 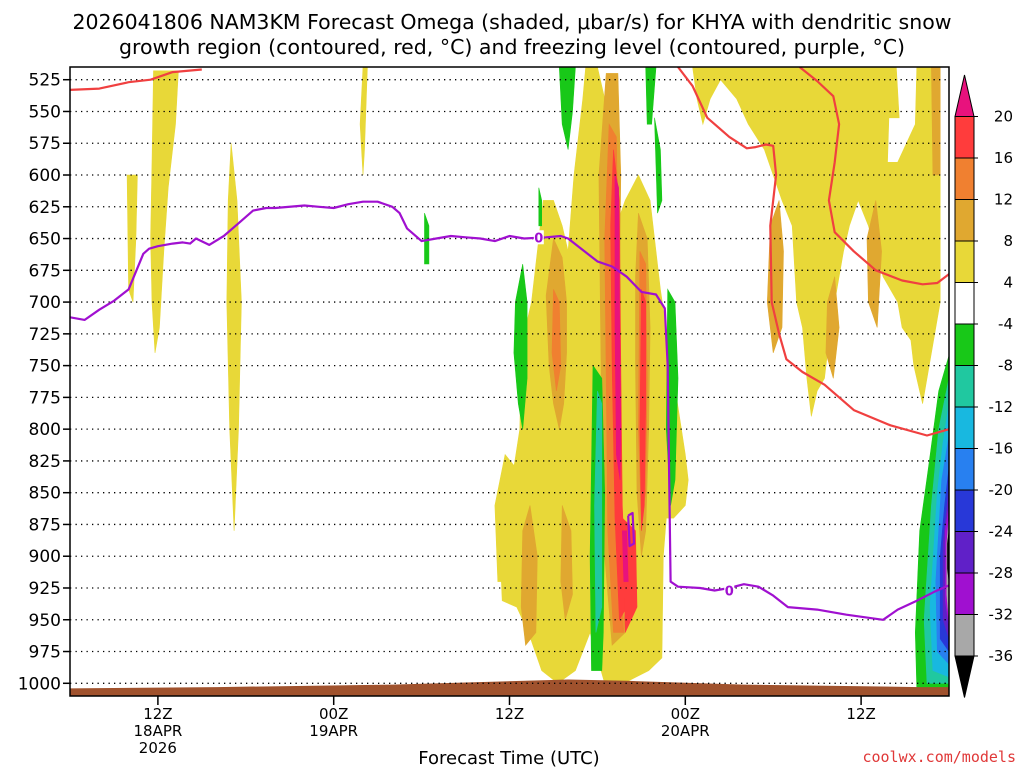 I want to click on y-tick-label-825: 825, so click(x=45, y=462).